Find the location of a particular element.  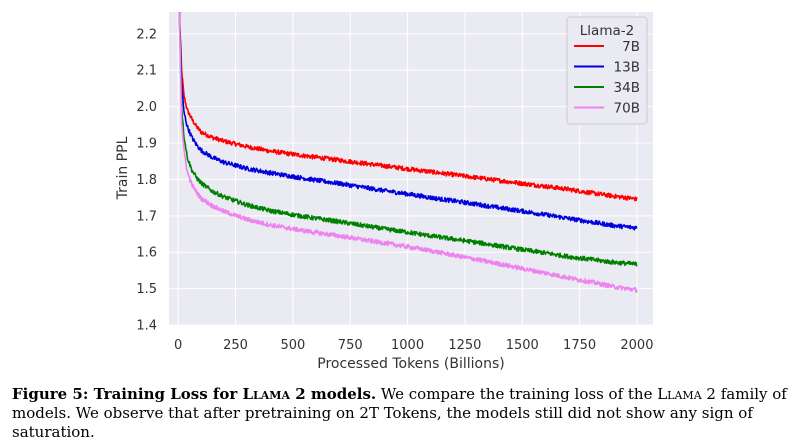

x-tick-label: 250 is located at coordinates (235, 345).